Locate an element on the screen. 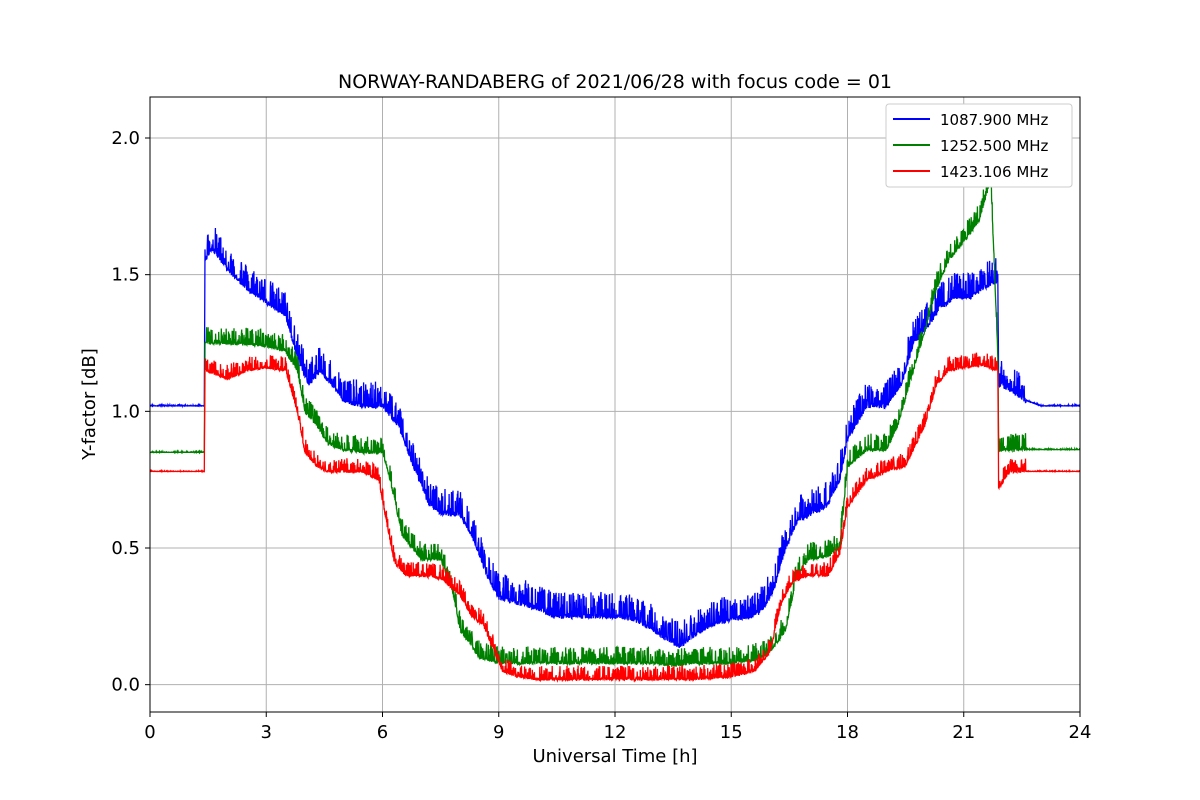  y-axis: 0.0 0.5 1.0 1.5 2.0 is located at coordinates (130, 412).